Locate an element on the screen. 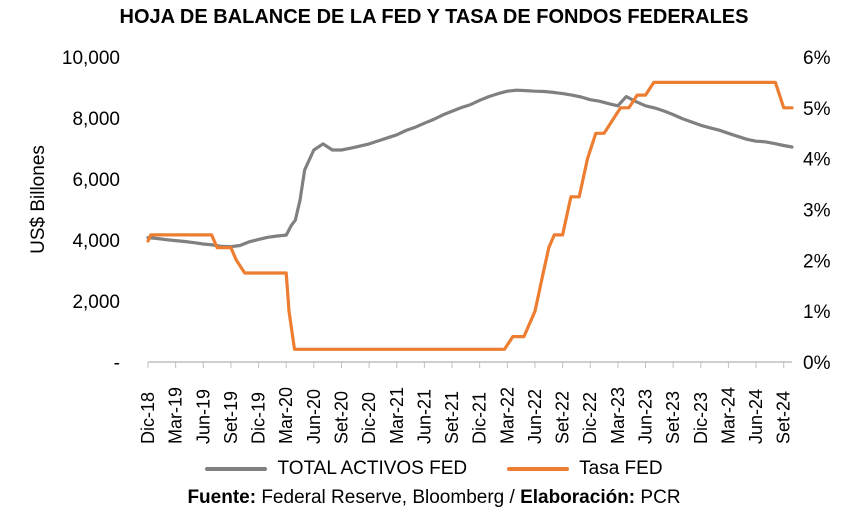 The width and height of the screenshot is (868, 521). x-tick-label: Dic-22 is located at coordinates (590, 418).